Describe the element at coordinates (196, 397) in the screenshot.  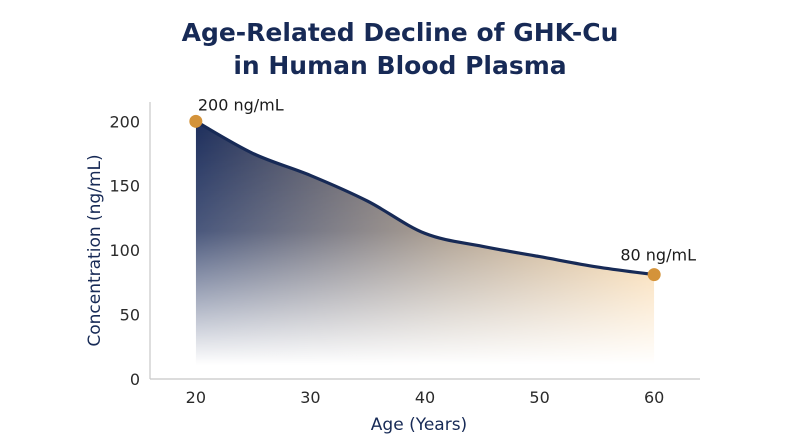
I see `x-tick-label: 20` at that location.